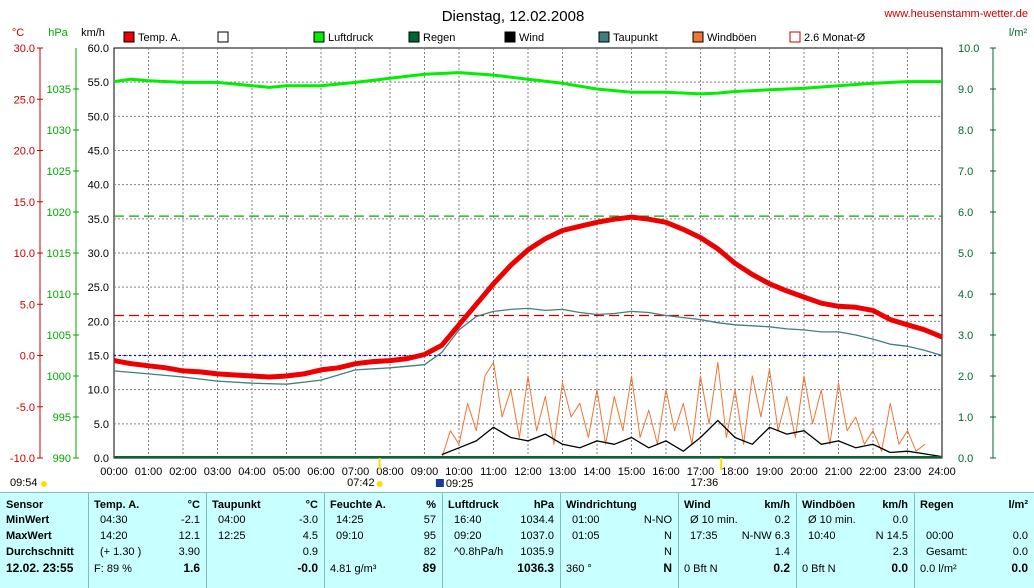  I want to click on rain-tick-label: 1.0, so click(965, 418).